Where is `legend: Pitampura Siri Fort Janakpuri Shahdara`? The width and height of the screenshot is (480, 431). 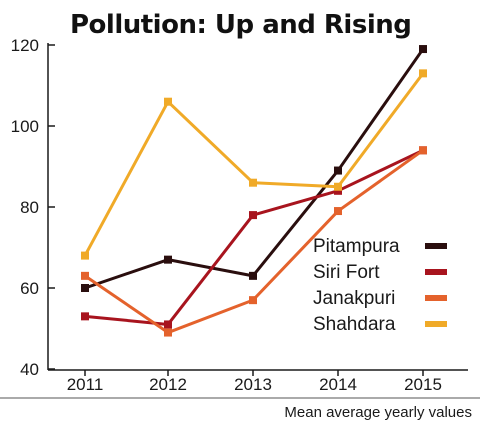
legend: Pitampura Siri Fort Janakpuri Shahdara is located at coordinates (380, 285).